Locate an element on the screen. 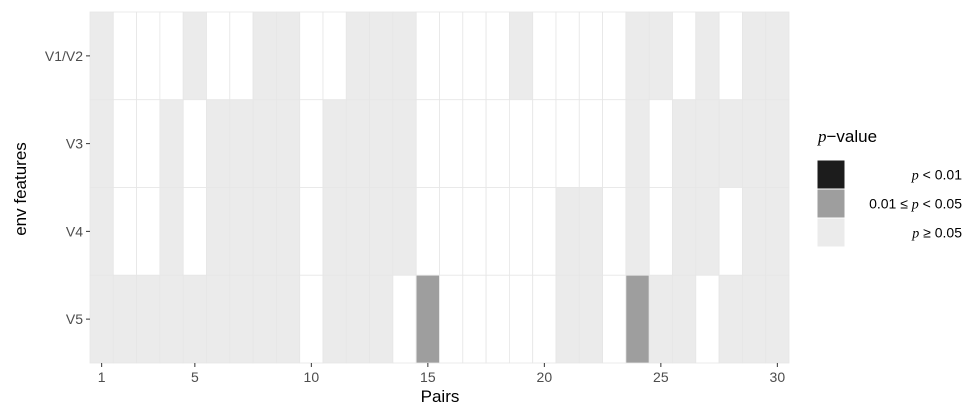 Image resolution: width=963 pixels, height=407 pixels. legend-title-var: p is located at coordinates (822, 136).